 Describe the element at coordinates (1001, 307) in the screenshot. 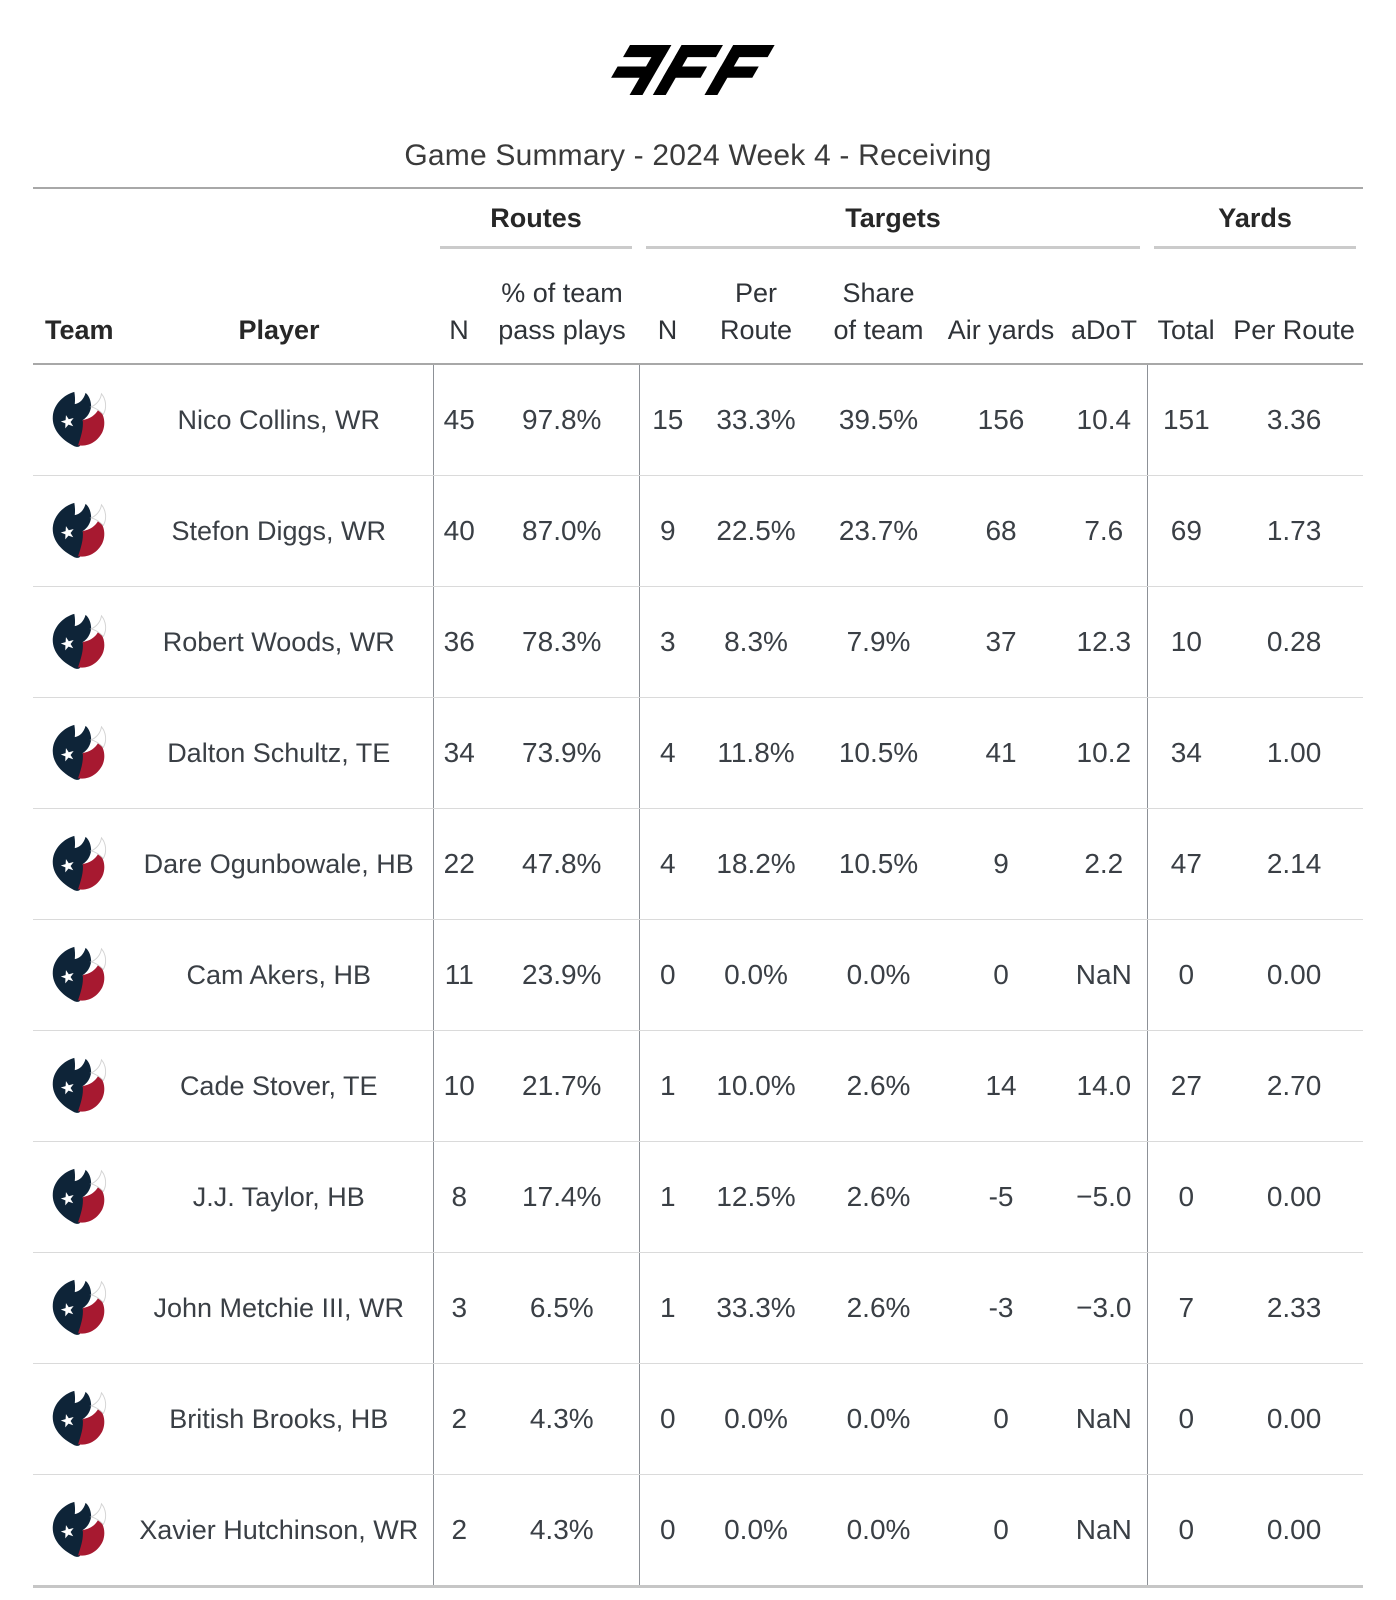

I see `col-header-air-yards: Air yards` at that location.